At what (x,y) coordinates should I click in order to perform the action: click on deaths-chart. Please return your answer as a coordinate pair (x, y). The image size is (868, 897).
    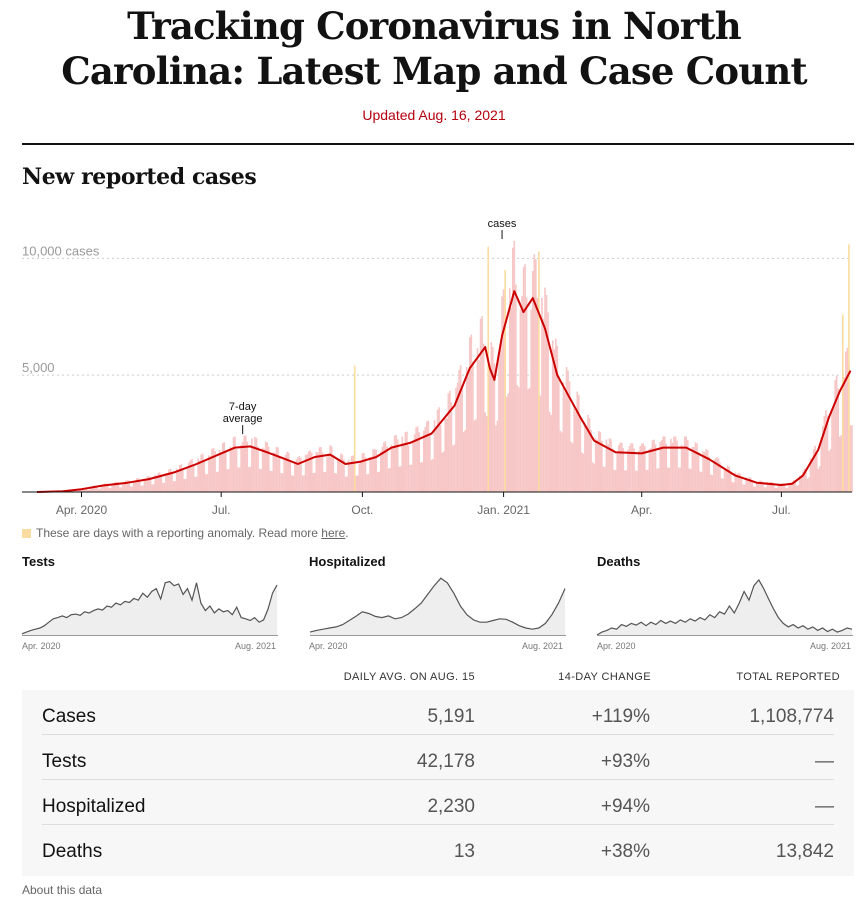
    Looking at the image, I should click on (725, 604).